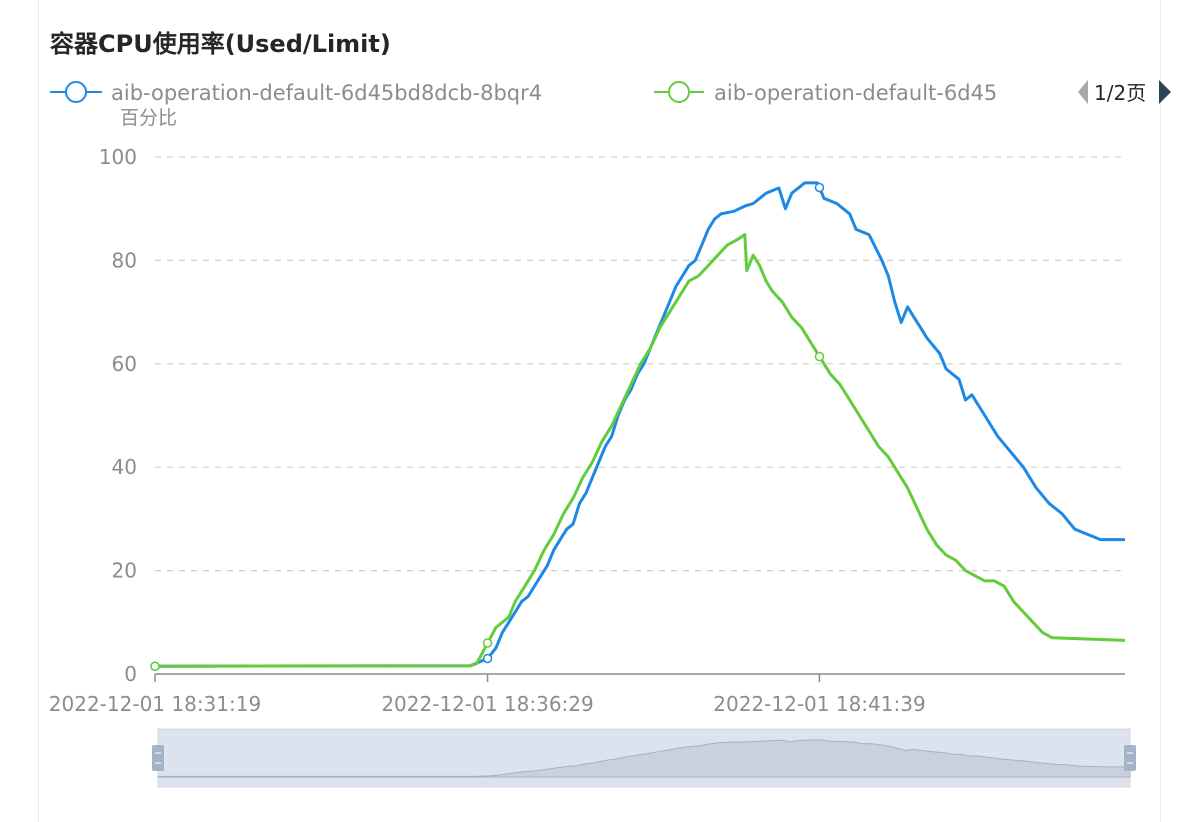  I want to click on y-tick-label: 60, so click(124, 364).